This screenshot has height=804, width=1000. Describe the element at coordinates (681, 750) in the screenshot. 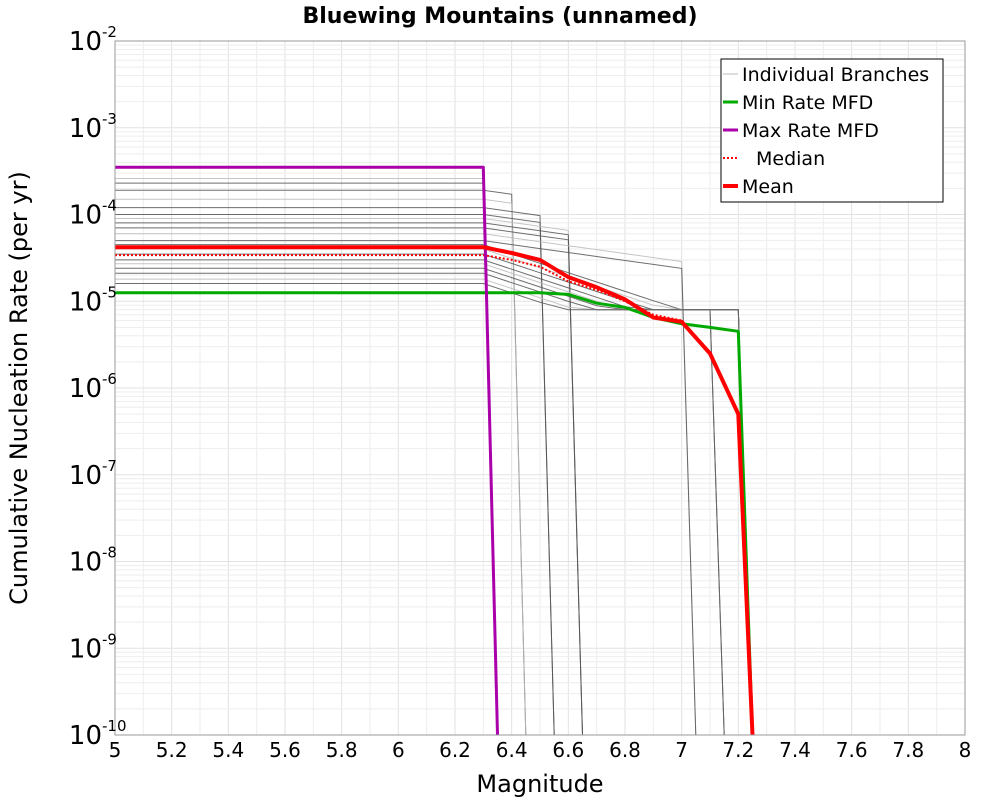

I see `x-tick-label: 7` at that location.